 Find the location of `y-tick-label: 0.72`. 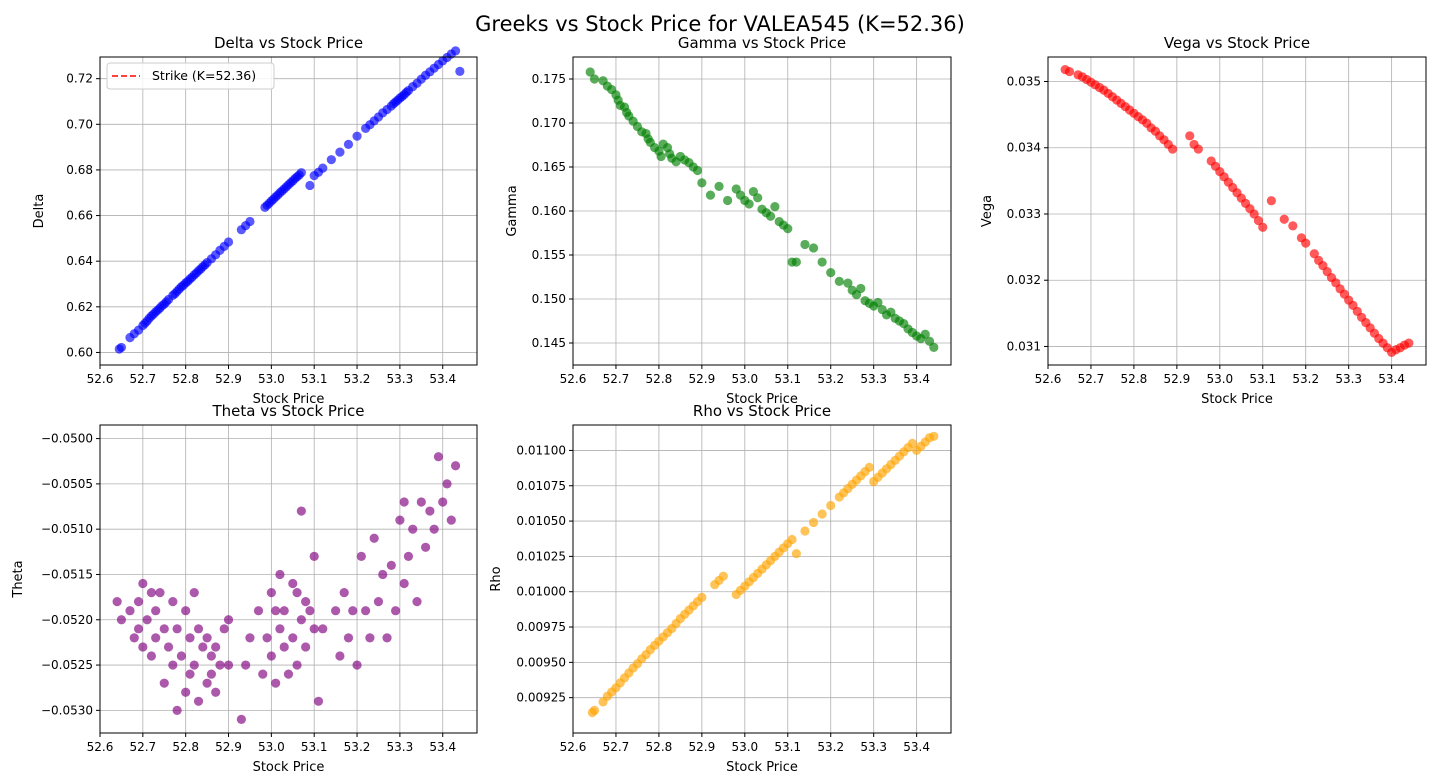

y-tick-label: 0.72 is located at coordinates (79, 79).